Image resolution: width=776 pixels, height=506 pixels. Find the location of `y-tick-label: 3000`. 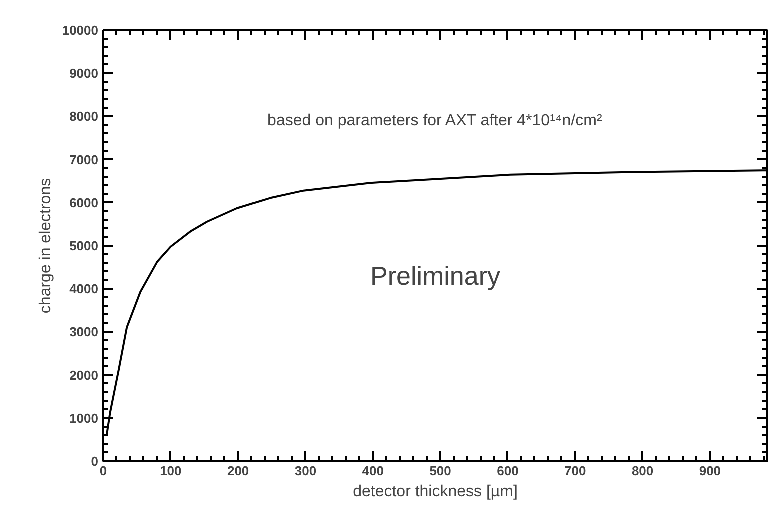

y-tick-label: 3000 is located at coordinates (84, 332).